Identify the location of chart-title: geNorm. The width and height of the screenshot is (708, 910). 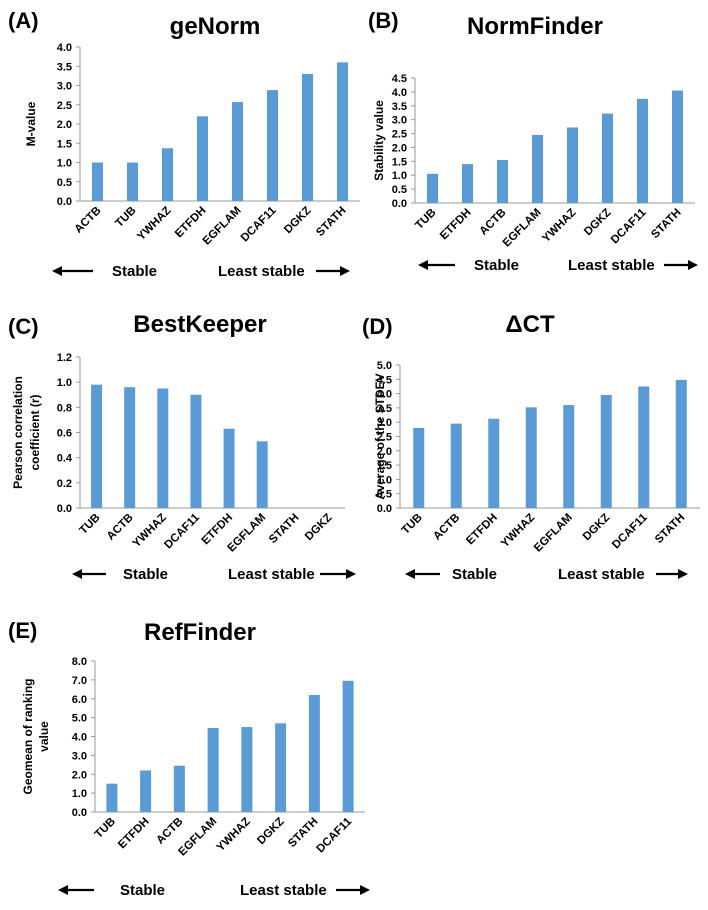
(215, 26).